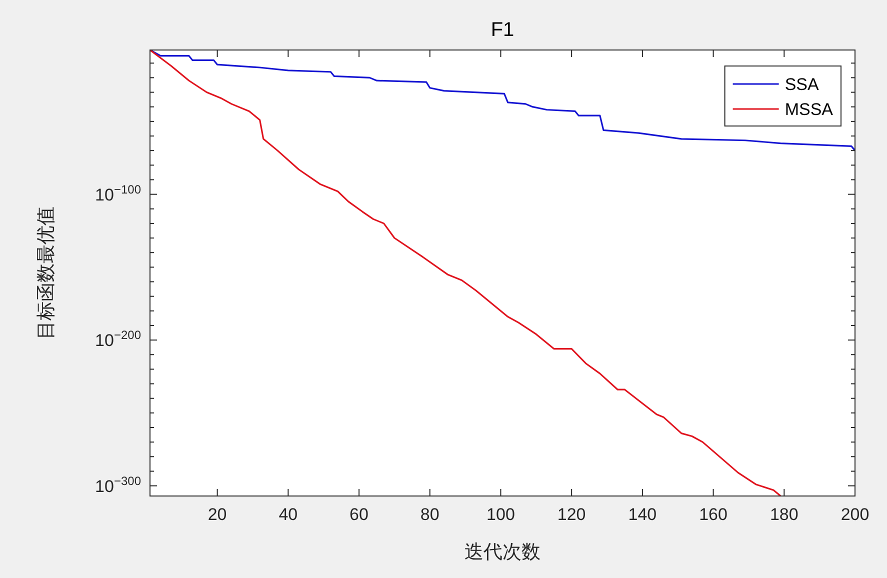 Image resolution: width=887 pixels, height=578 pixels. What do you see at coordinates (118, 193) in the screenshot?
I see `ytick-label: 10$^{−100}$` at bounding box center [118, 193].